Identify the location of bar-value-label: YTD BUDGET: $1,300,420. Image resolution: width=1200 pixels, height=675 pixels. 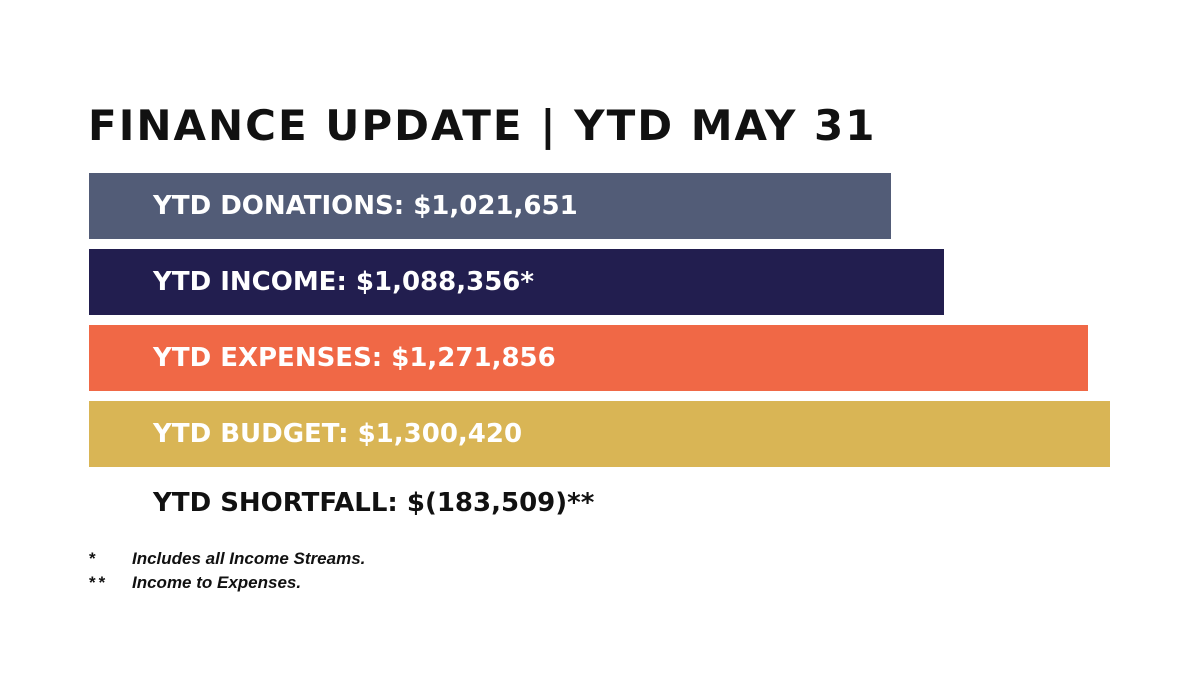
(338, 434).